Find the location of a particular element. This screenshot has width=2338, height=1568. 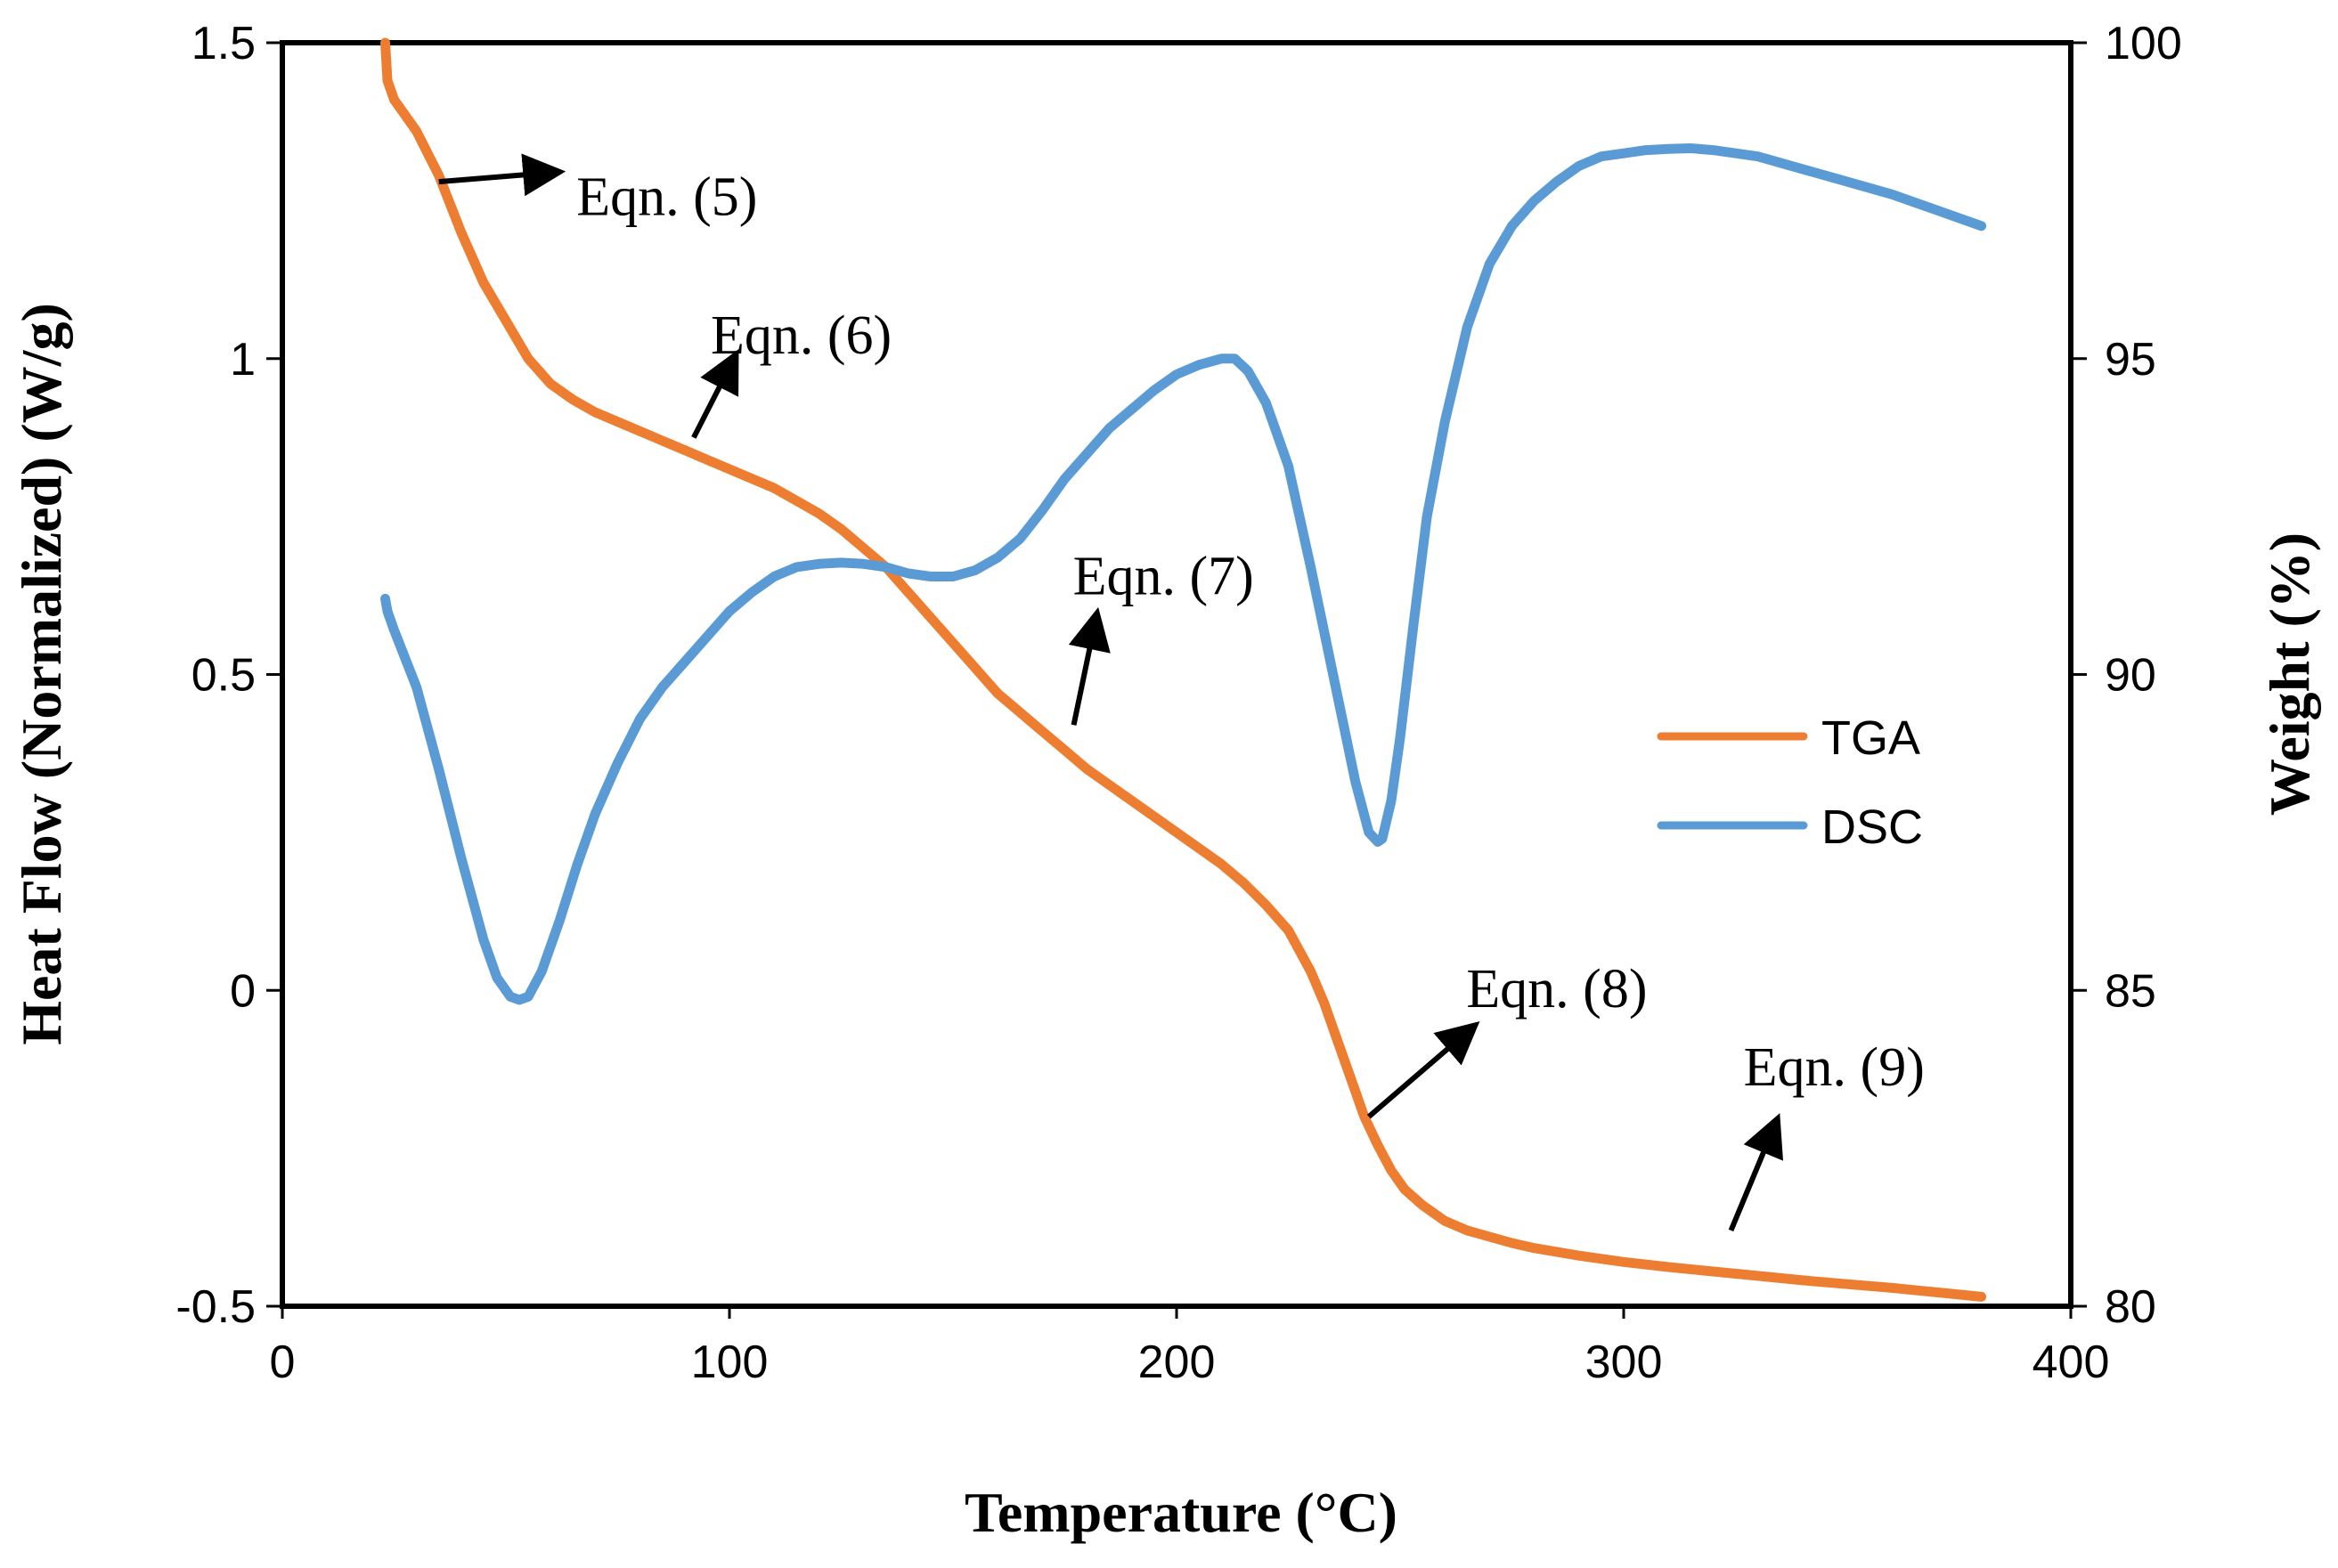

y-right-tick-label: 90 is located at coordinates (2130, 676).